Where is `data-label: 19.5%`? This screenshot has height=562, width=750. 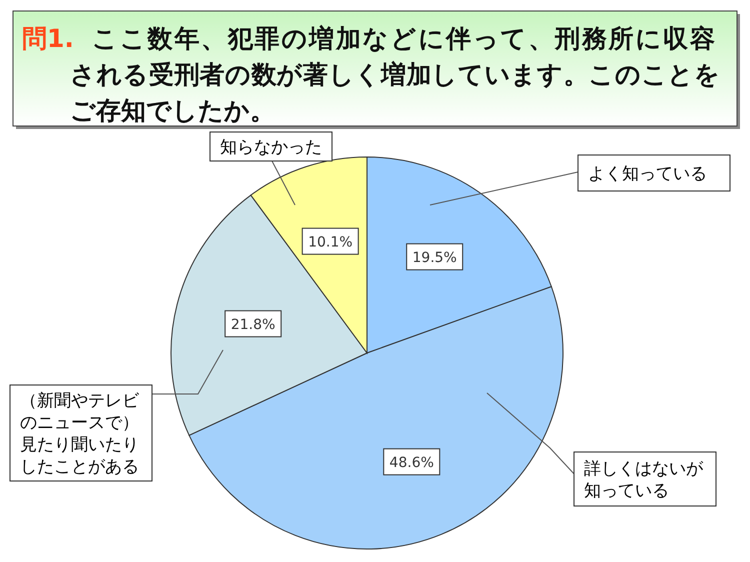 data-label: 19.5% is located at coordinates (434, 258).